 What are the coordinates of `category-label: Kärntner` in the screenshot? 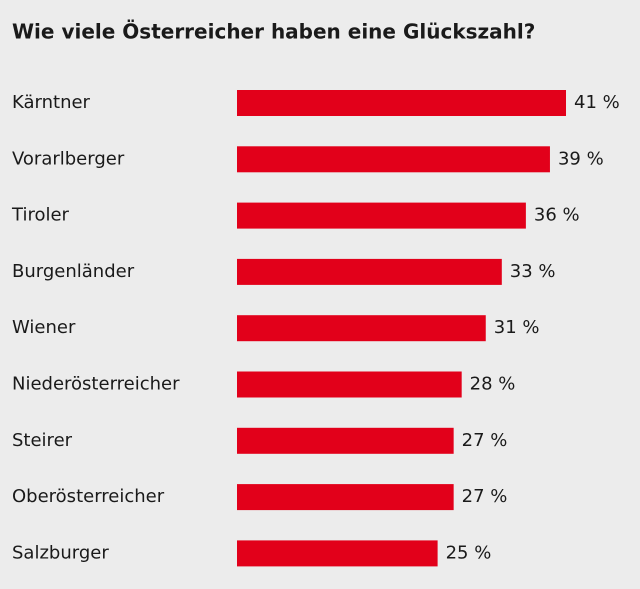 It's located at (51, 102).